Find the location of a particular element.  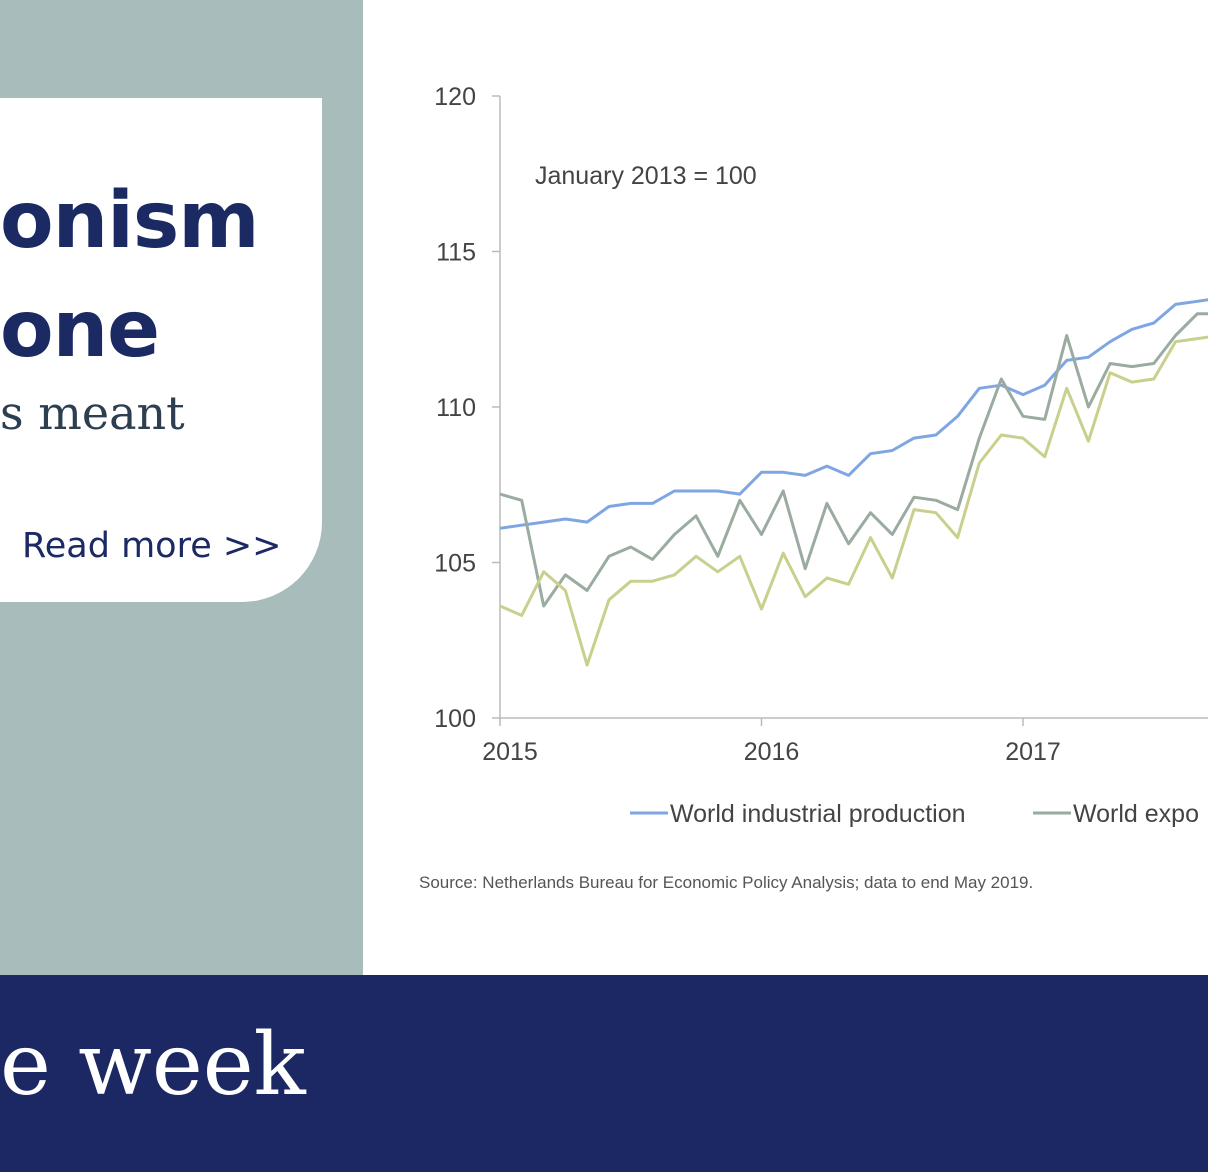

headline-line-2: one is located at coordinates (80, 330).